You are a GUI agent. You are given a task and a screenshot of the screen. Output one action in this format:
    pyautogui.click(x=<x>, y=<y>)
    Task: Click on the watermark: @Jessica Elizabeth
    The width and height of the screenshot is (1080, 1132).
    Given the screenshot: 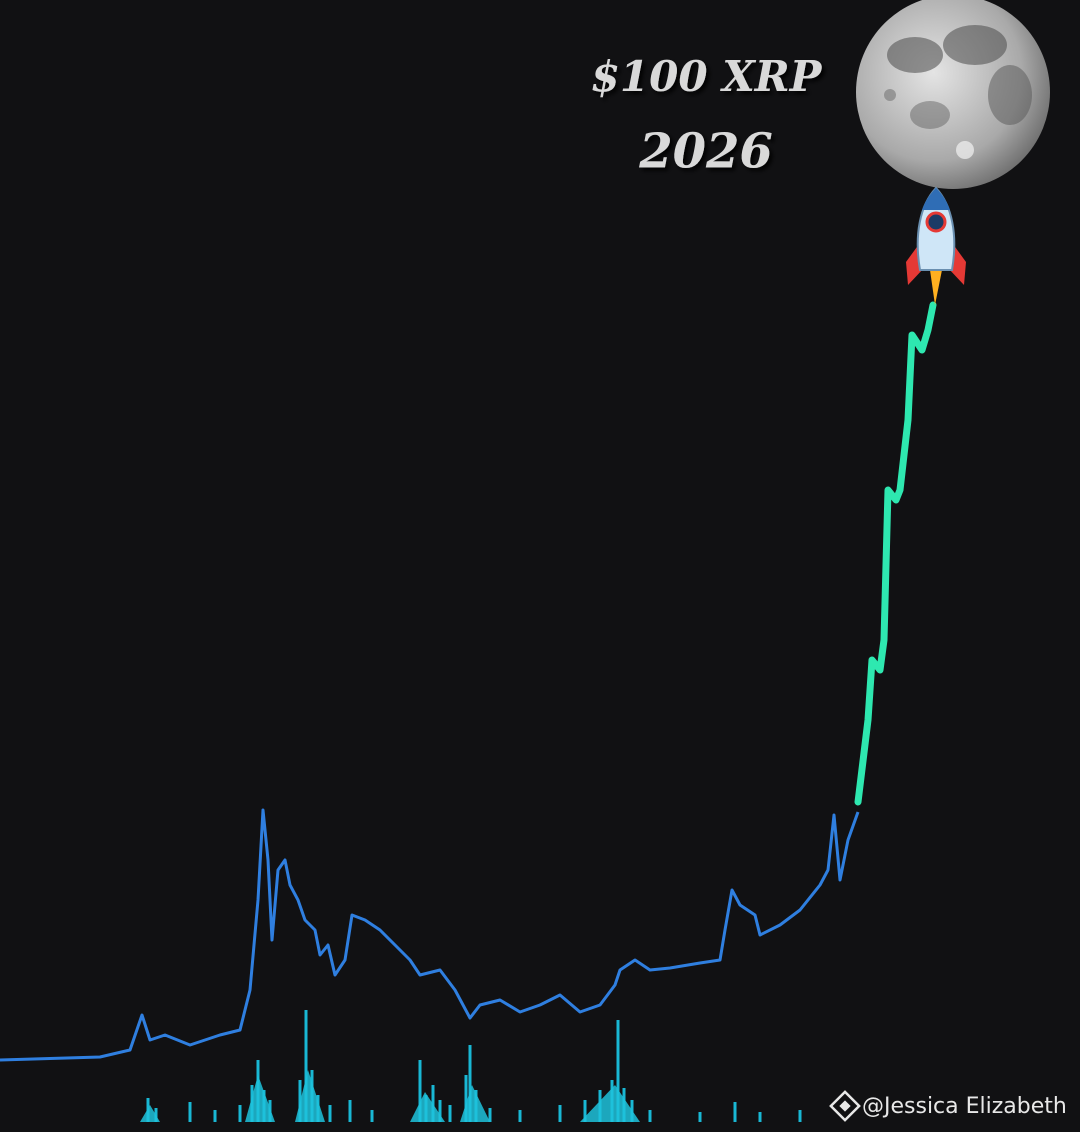 What is the action you would take?
    pyautogui.click(x=964, y=1106)
    